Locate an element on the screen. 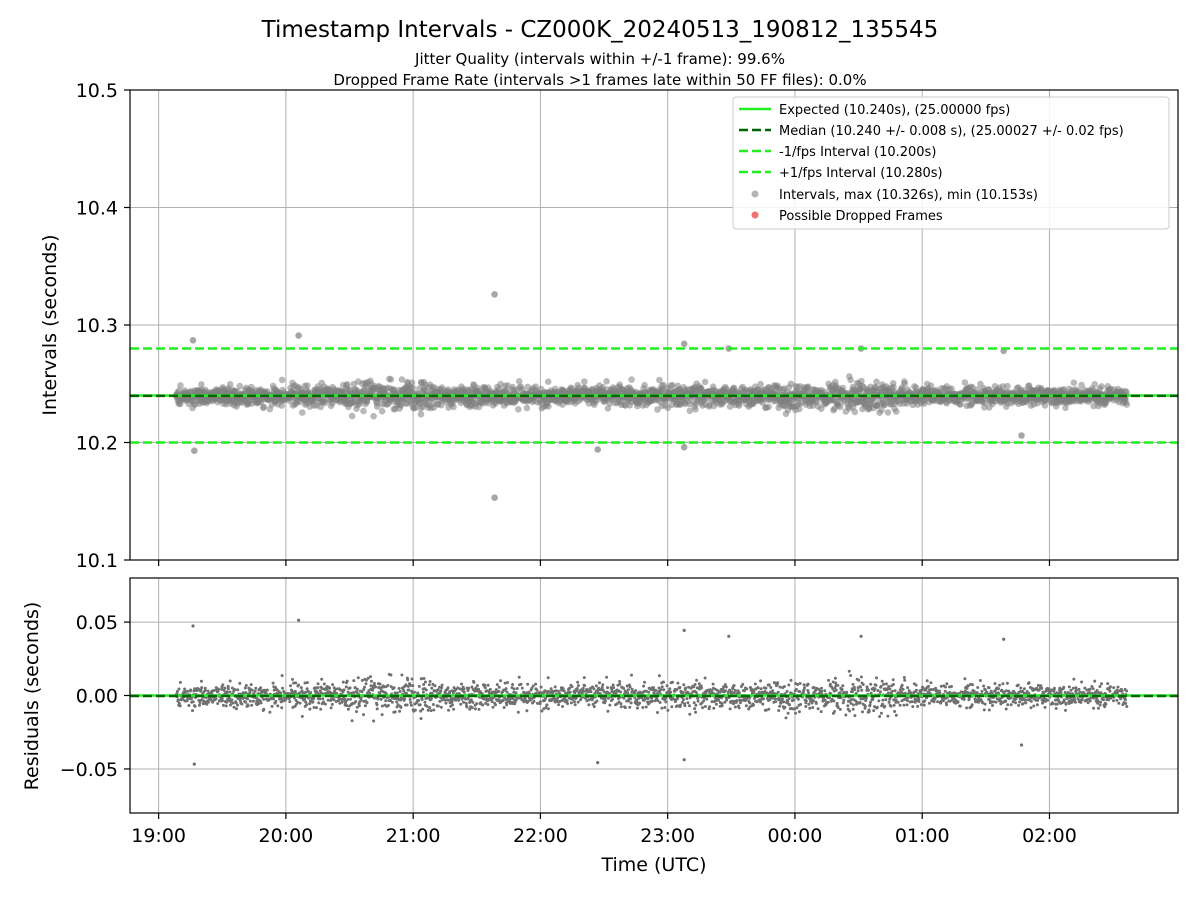  legend-intervals-marker is located at coordinates (755, 194).